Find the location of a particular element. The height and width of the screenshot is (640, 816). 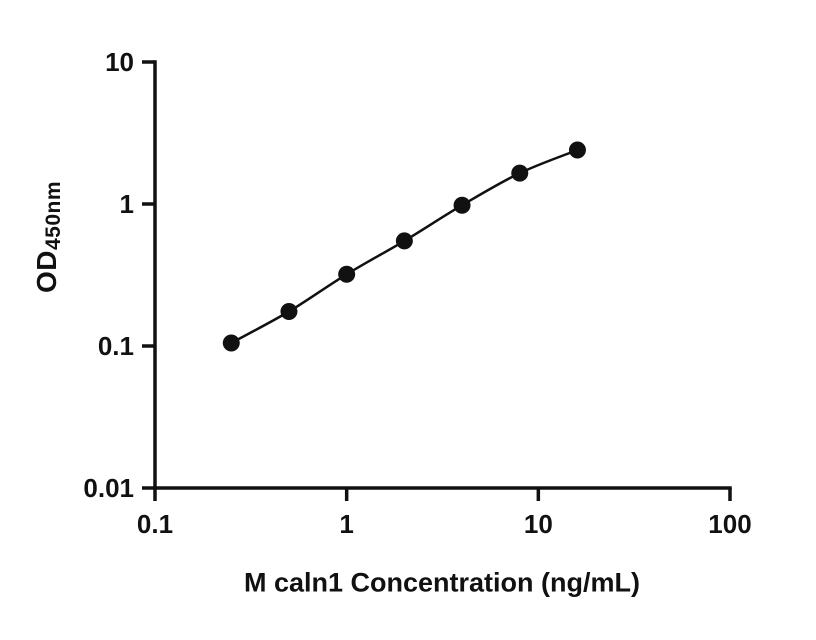

y-tick-label: 1 is located at coordinates (127, 204).